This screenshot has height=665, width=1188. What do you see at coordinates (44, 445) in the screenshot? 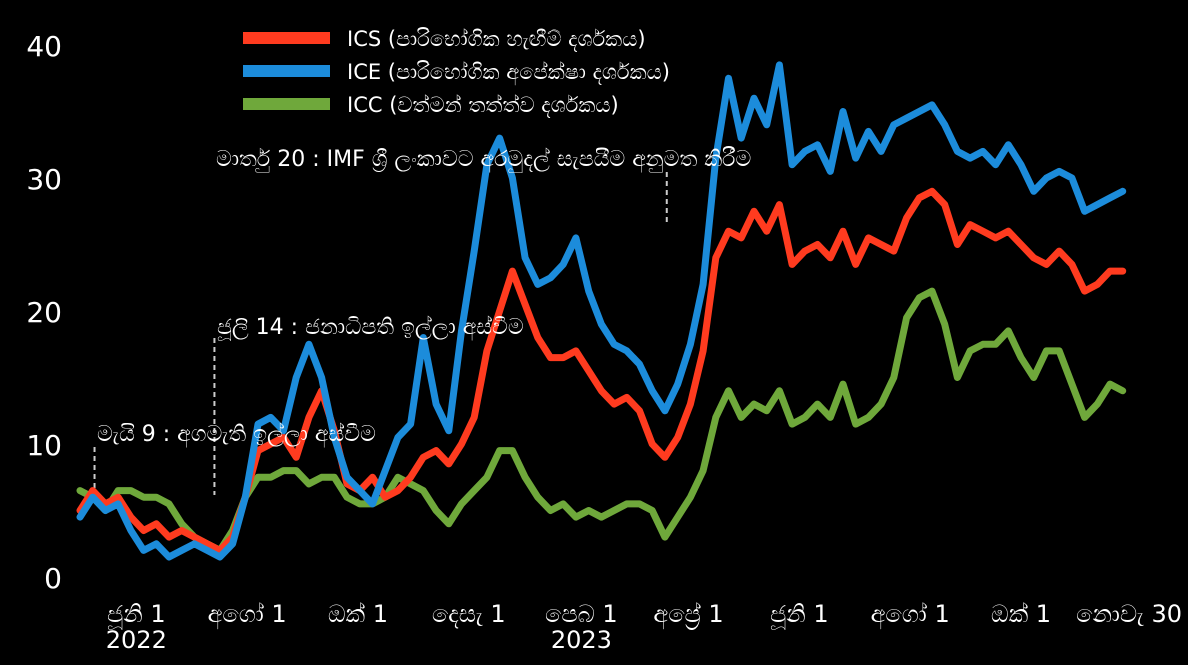
I see `y-tick-label: 10` at bounding box center [44, 445].